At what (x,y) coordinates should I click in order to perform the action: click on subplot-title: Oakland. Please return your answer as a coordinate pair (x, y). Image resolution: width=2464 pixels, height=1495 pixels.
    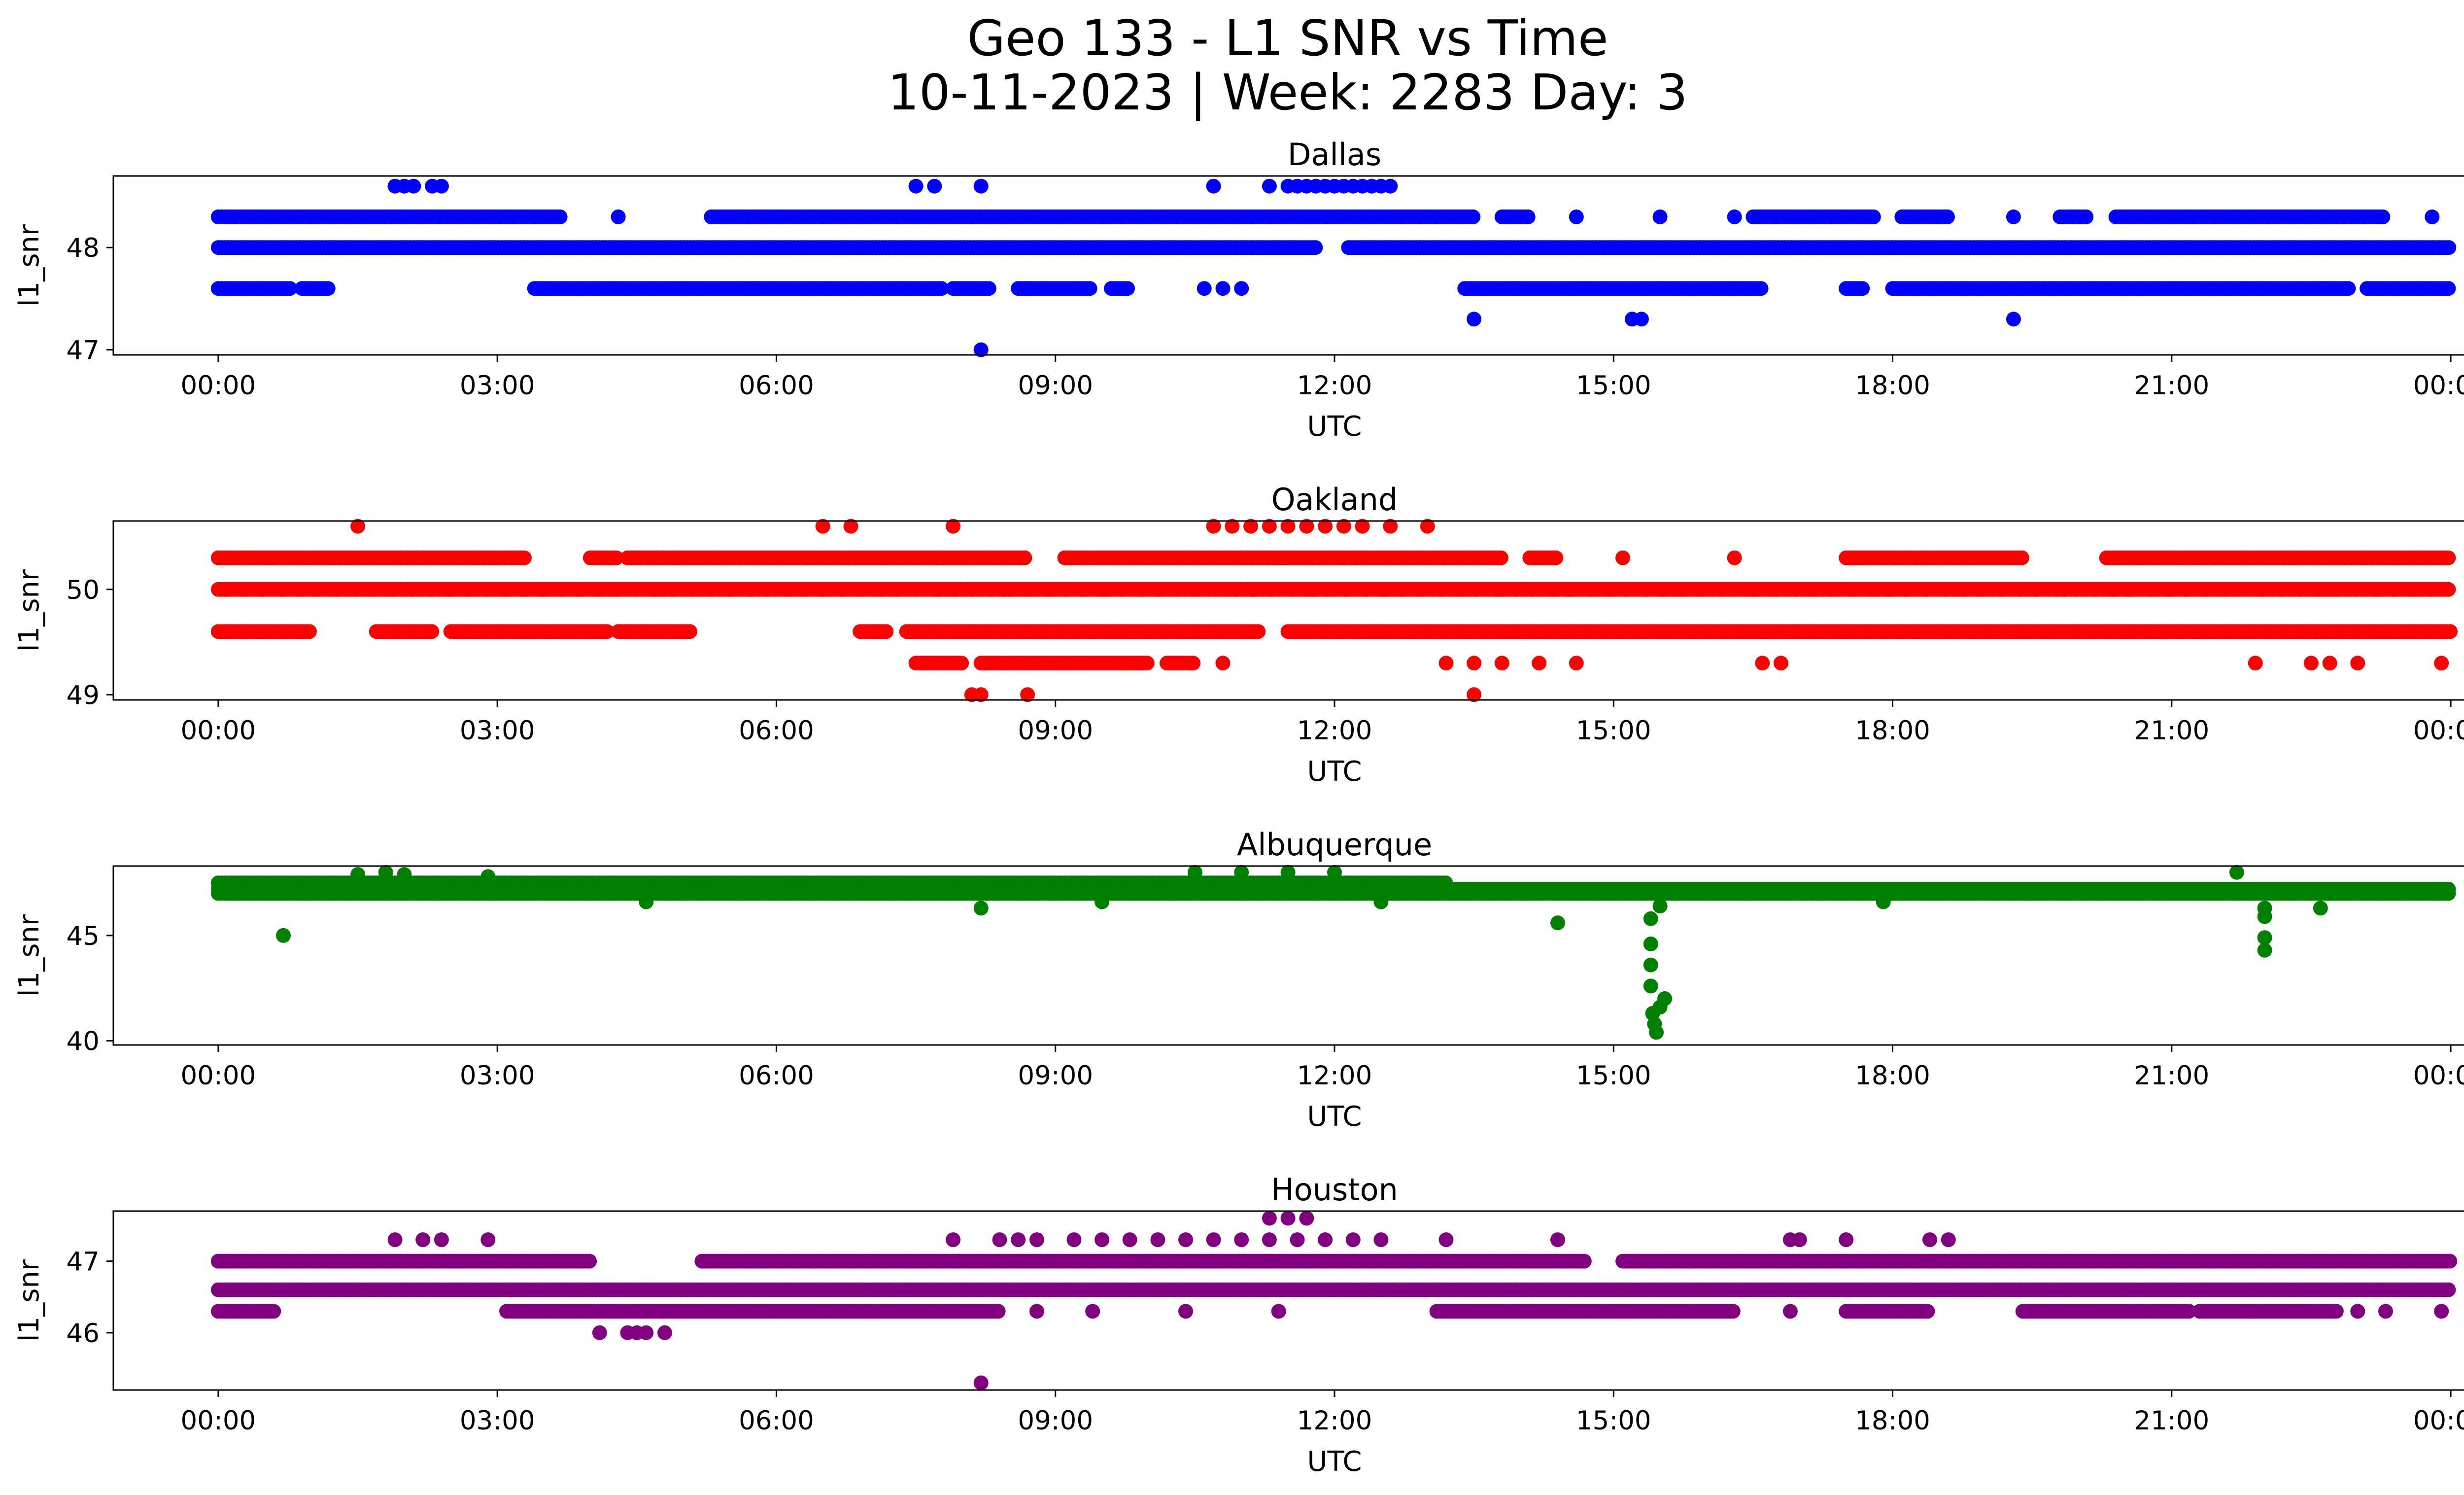
    Looking at the image, I should click on (1334, 500).